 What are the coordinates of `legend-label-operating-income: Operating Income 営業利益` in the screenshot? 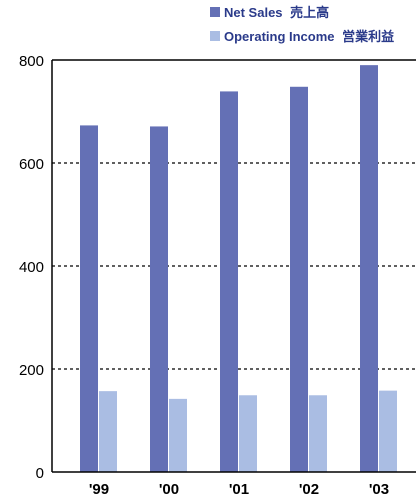 It's located at (309, 36).